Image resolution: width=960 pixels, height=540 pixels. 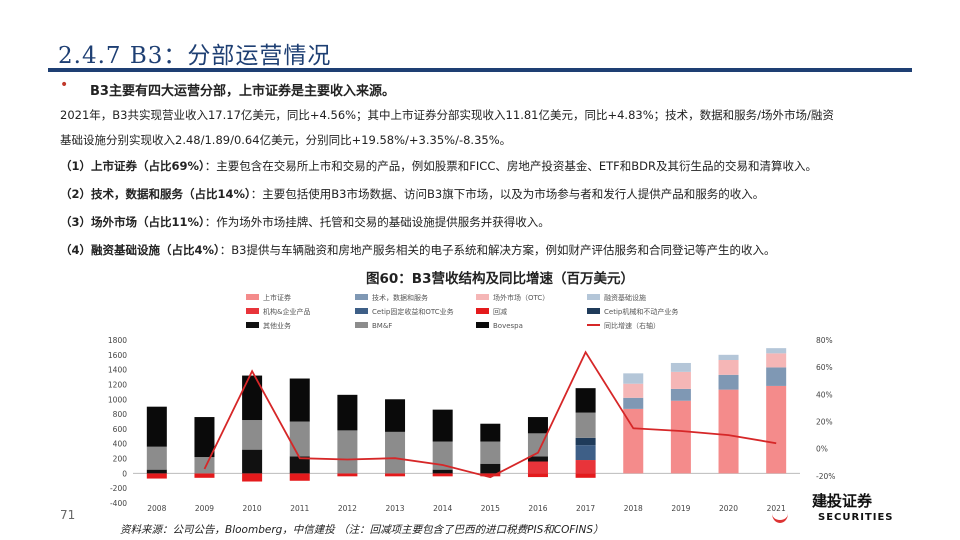 What do you see at coordinates (117, 340) in the screenshot?
I see `y-tick-label: 1800` at bounding box center [117, 340].